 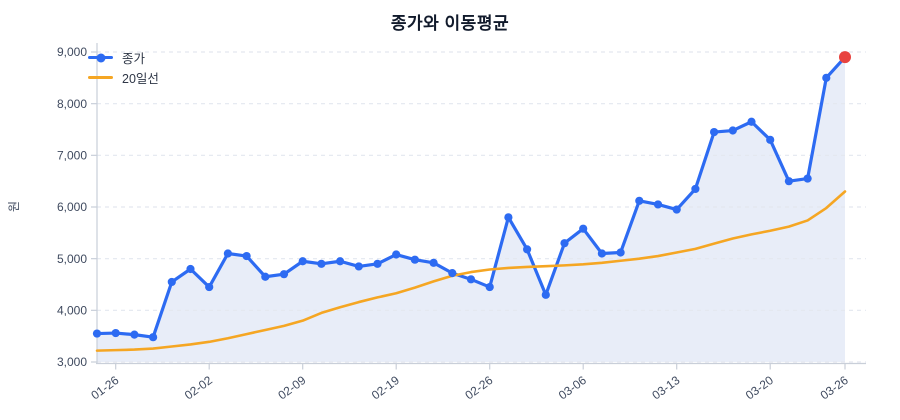 What do you see at coordinates (665, 388) in the screenshot?
I see `x-tick-label: 03-13` at bounding box center [665, 388].